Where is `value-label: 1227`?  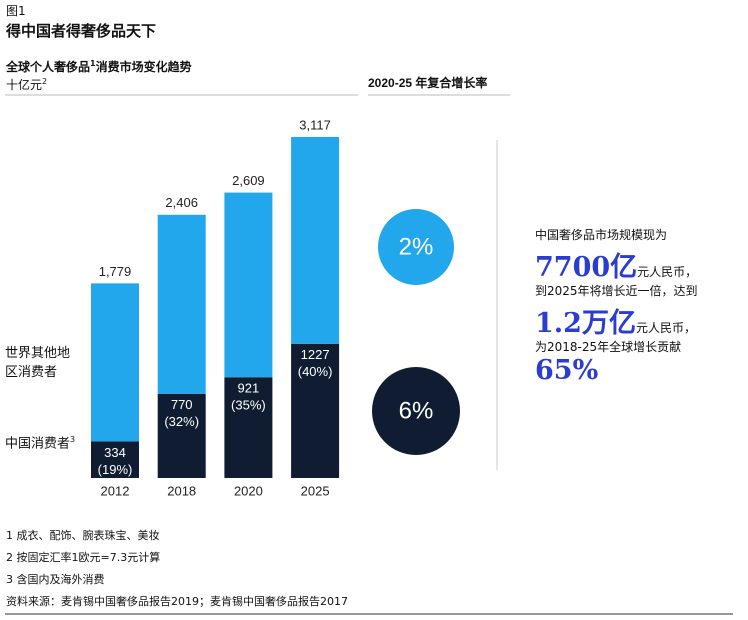 value-label: 1227 is located at coordinates (315, 354).